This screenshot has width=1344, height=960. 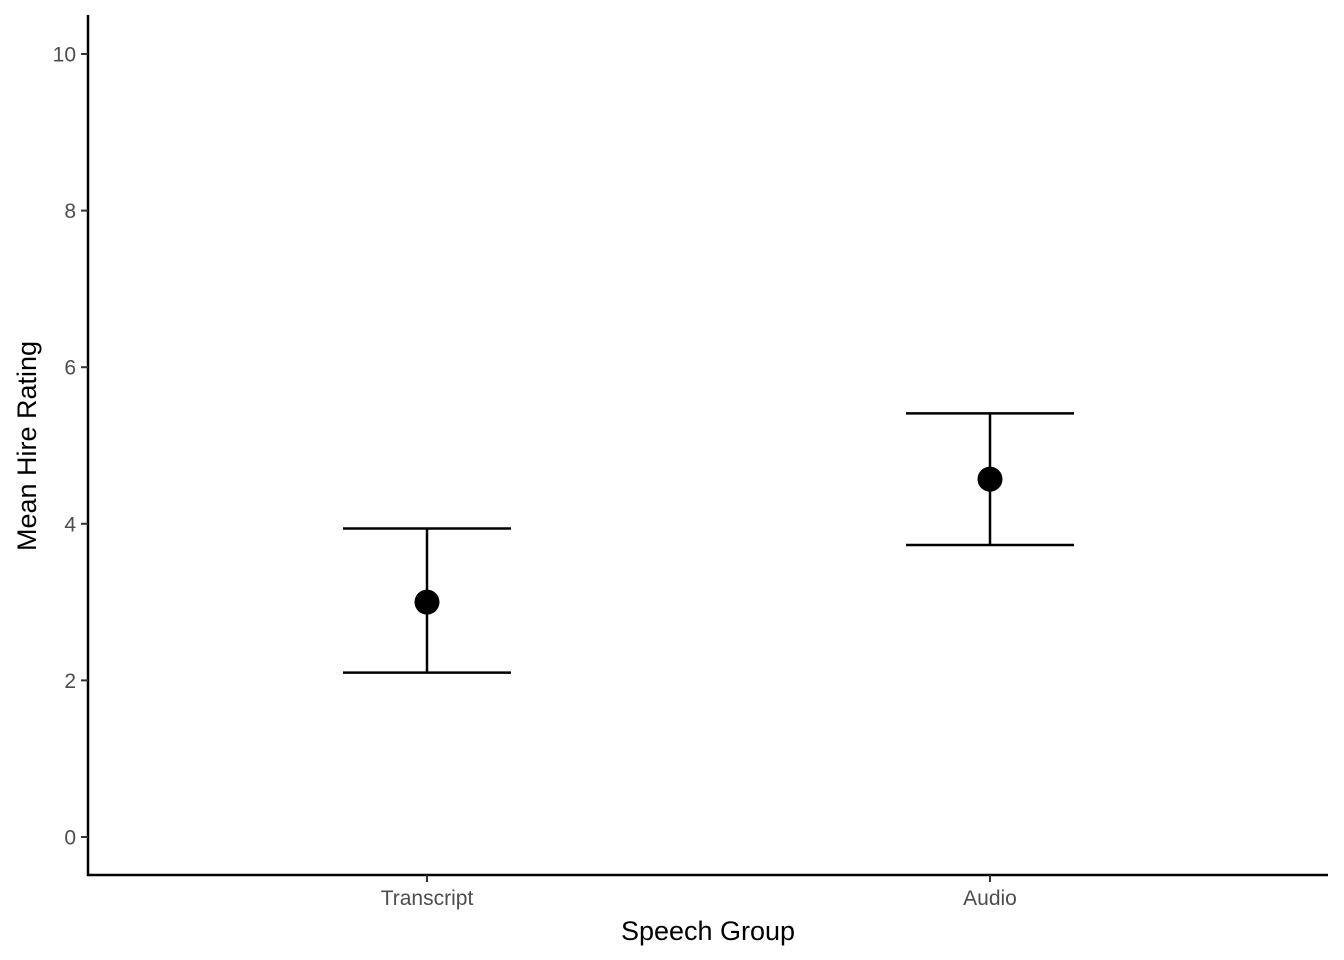 I want to click on y-tick-label: 2, so click(x=70, y=681).